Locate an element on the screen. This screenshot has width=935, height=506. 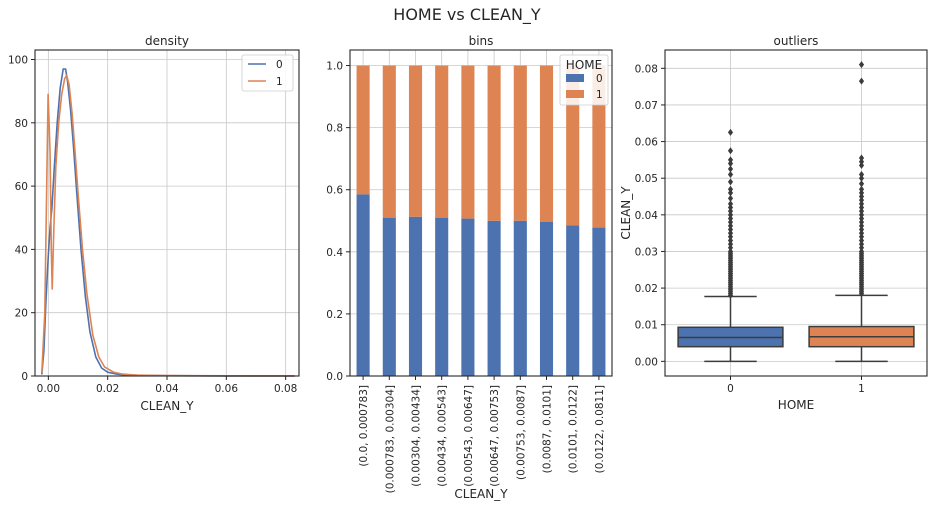
outliers-y-tick-label: 0.03 is located at coordinates (646, 252).